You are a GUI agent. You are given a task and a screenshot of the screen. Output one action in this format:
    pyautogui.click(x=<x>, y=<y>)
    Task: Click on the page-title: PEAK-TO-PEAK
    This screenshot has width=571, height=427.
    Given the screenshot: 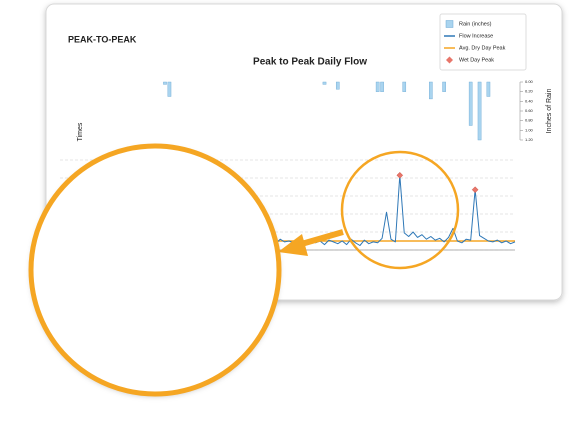 What is the action you would take?
    pyautogui.click(x=102, y=39)
    